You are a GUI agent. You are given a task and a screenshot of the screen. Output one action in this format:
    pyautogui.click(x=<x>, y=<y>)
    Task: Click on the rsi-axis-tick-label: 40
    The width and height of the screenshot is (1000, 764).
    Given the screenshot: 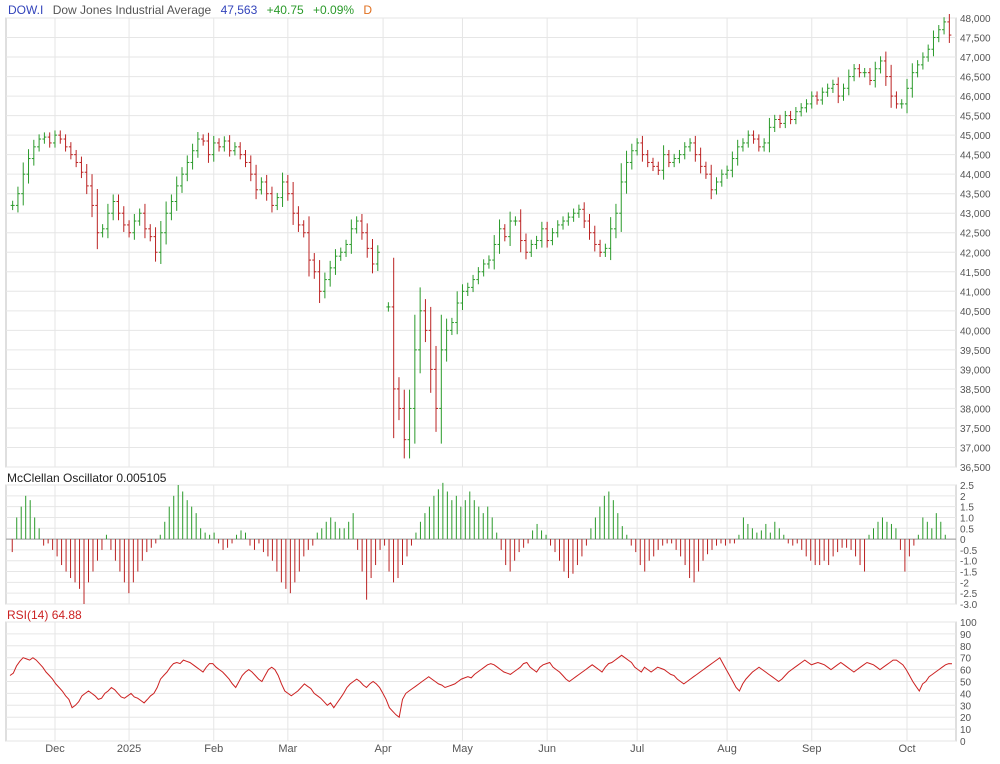 What is the action you would take?
    pyautogui.click(x=966, y=694)
    